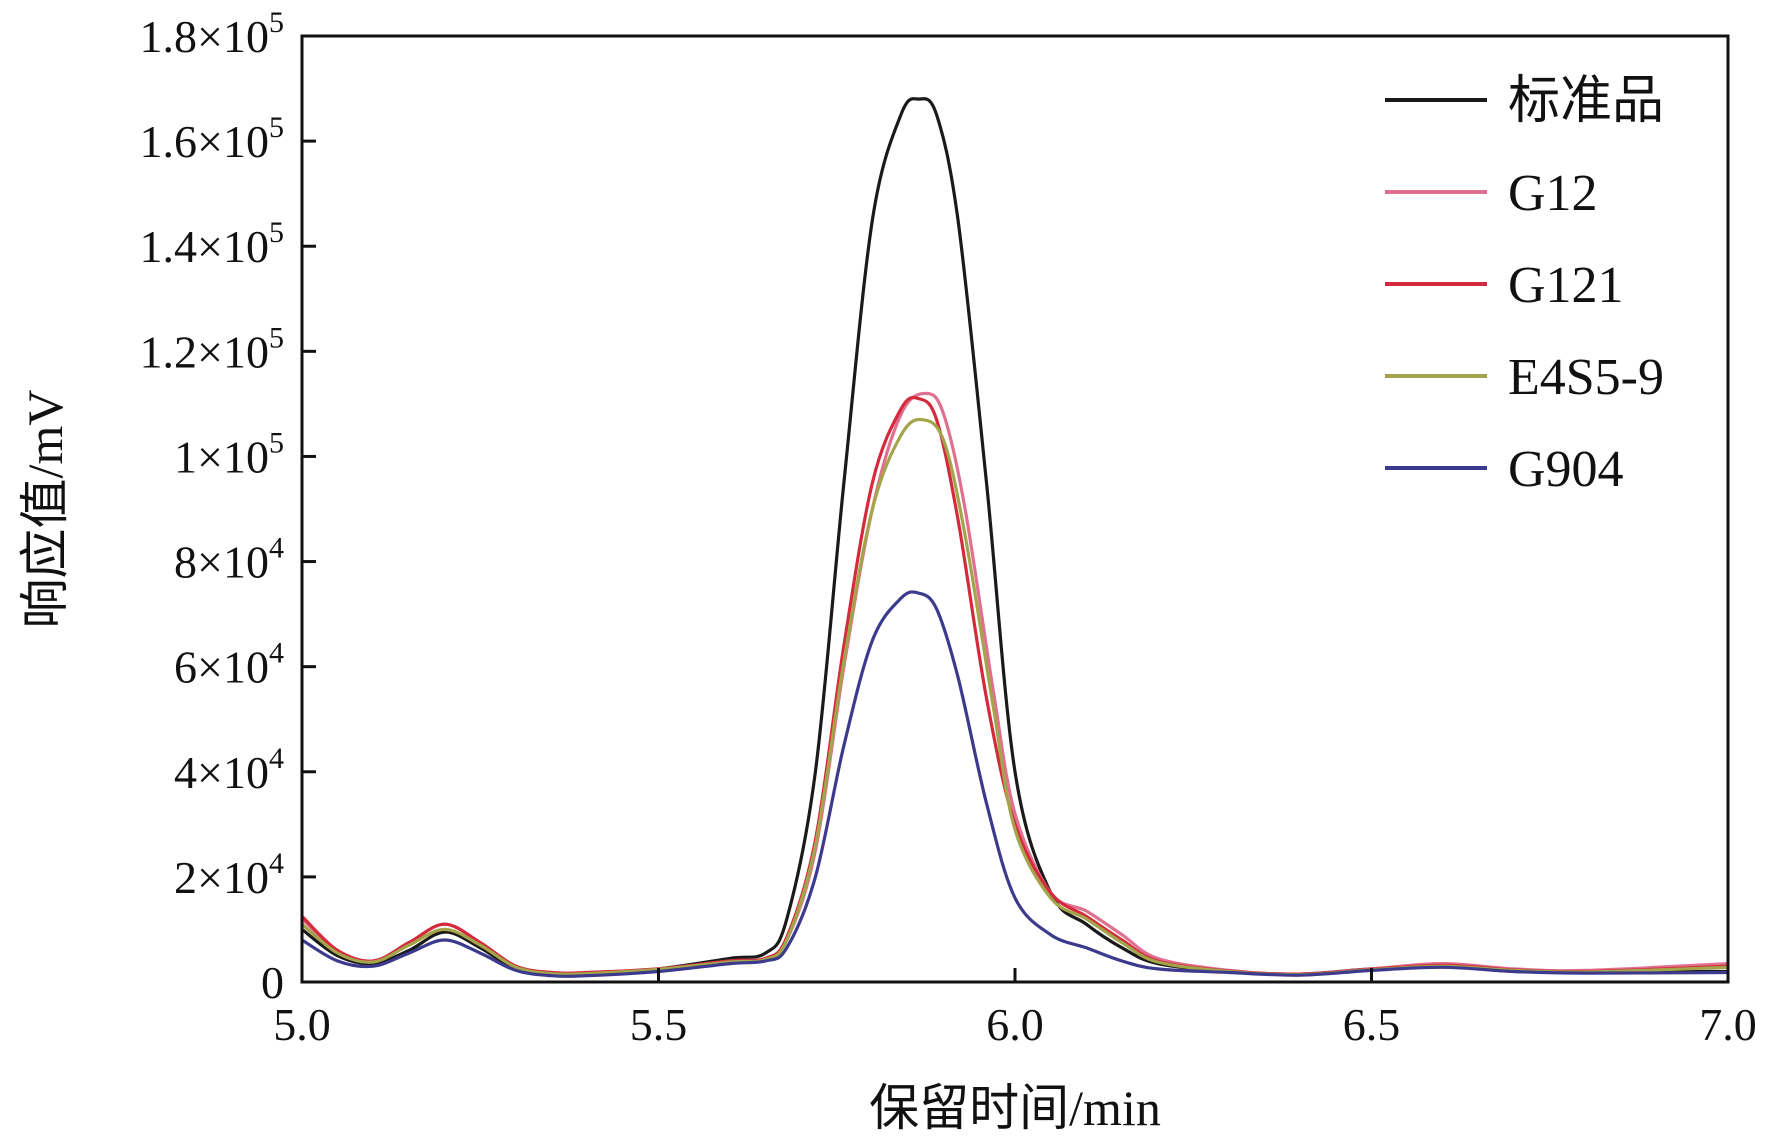  I want to click on y-tick-label: 0, so click(272, 982).